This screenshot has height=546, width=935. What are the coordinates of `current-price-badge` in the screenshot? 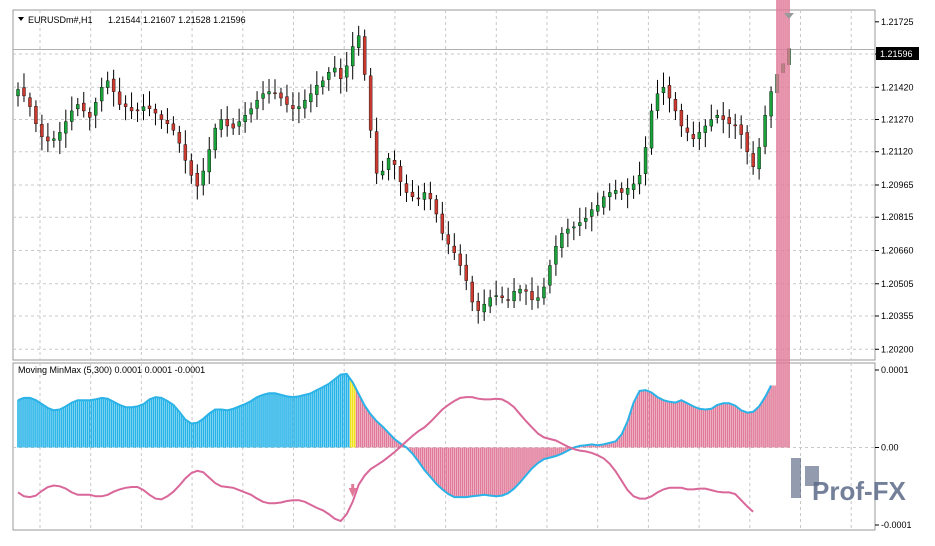 It's located at (897, 53).